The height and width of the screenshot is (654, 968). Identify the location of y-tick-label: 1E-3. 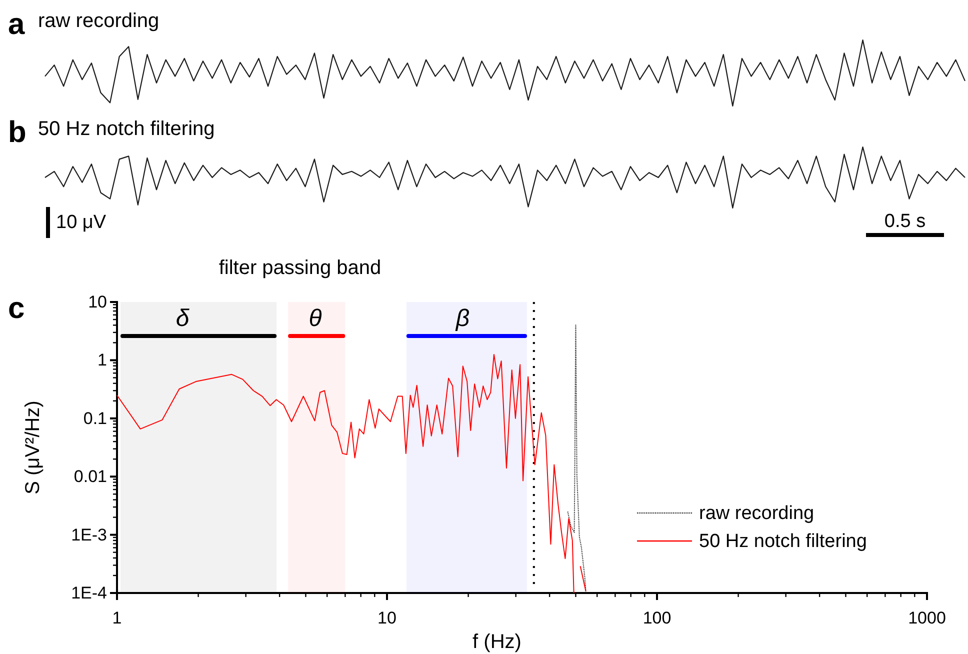
(89, 534).